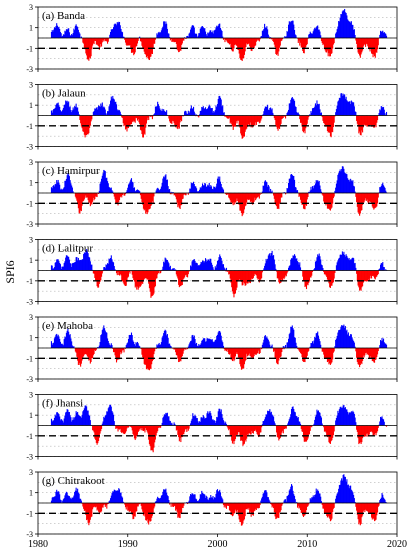 The width and height of the screenshot is (416, 555). Describe the element at coordinates (31, 183) in the screenshot. I see `panel-3-ytick-label: 1` at that location.